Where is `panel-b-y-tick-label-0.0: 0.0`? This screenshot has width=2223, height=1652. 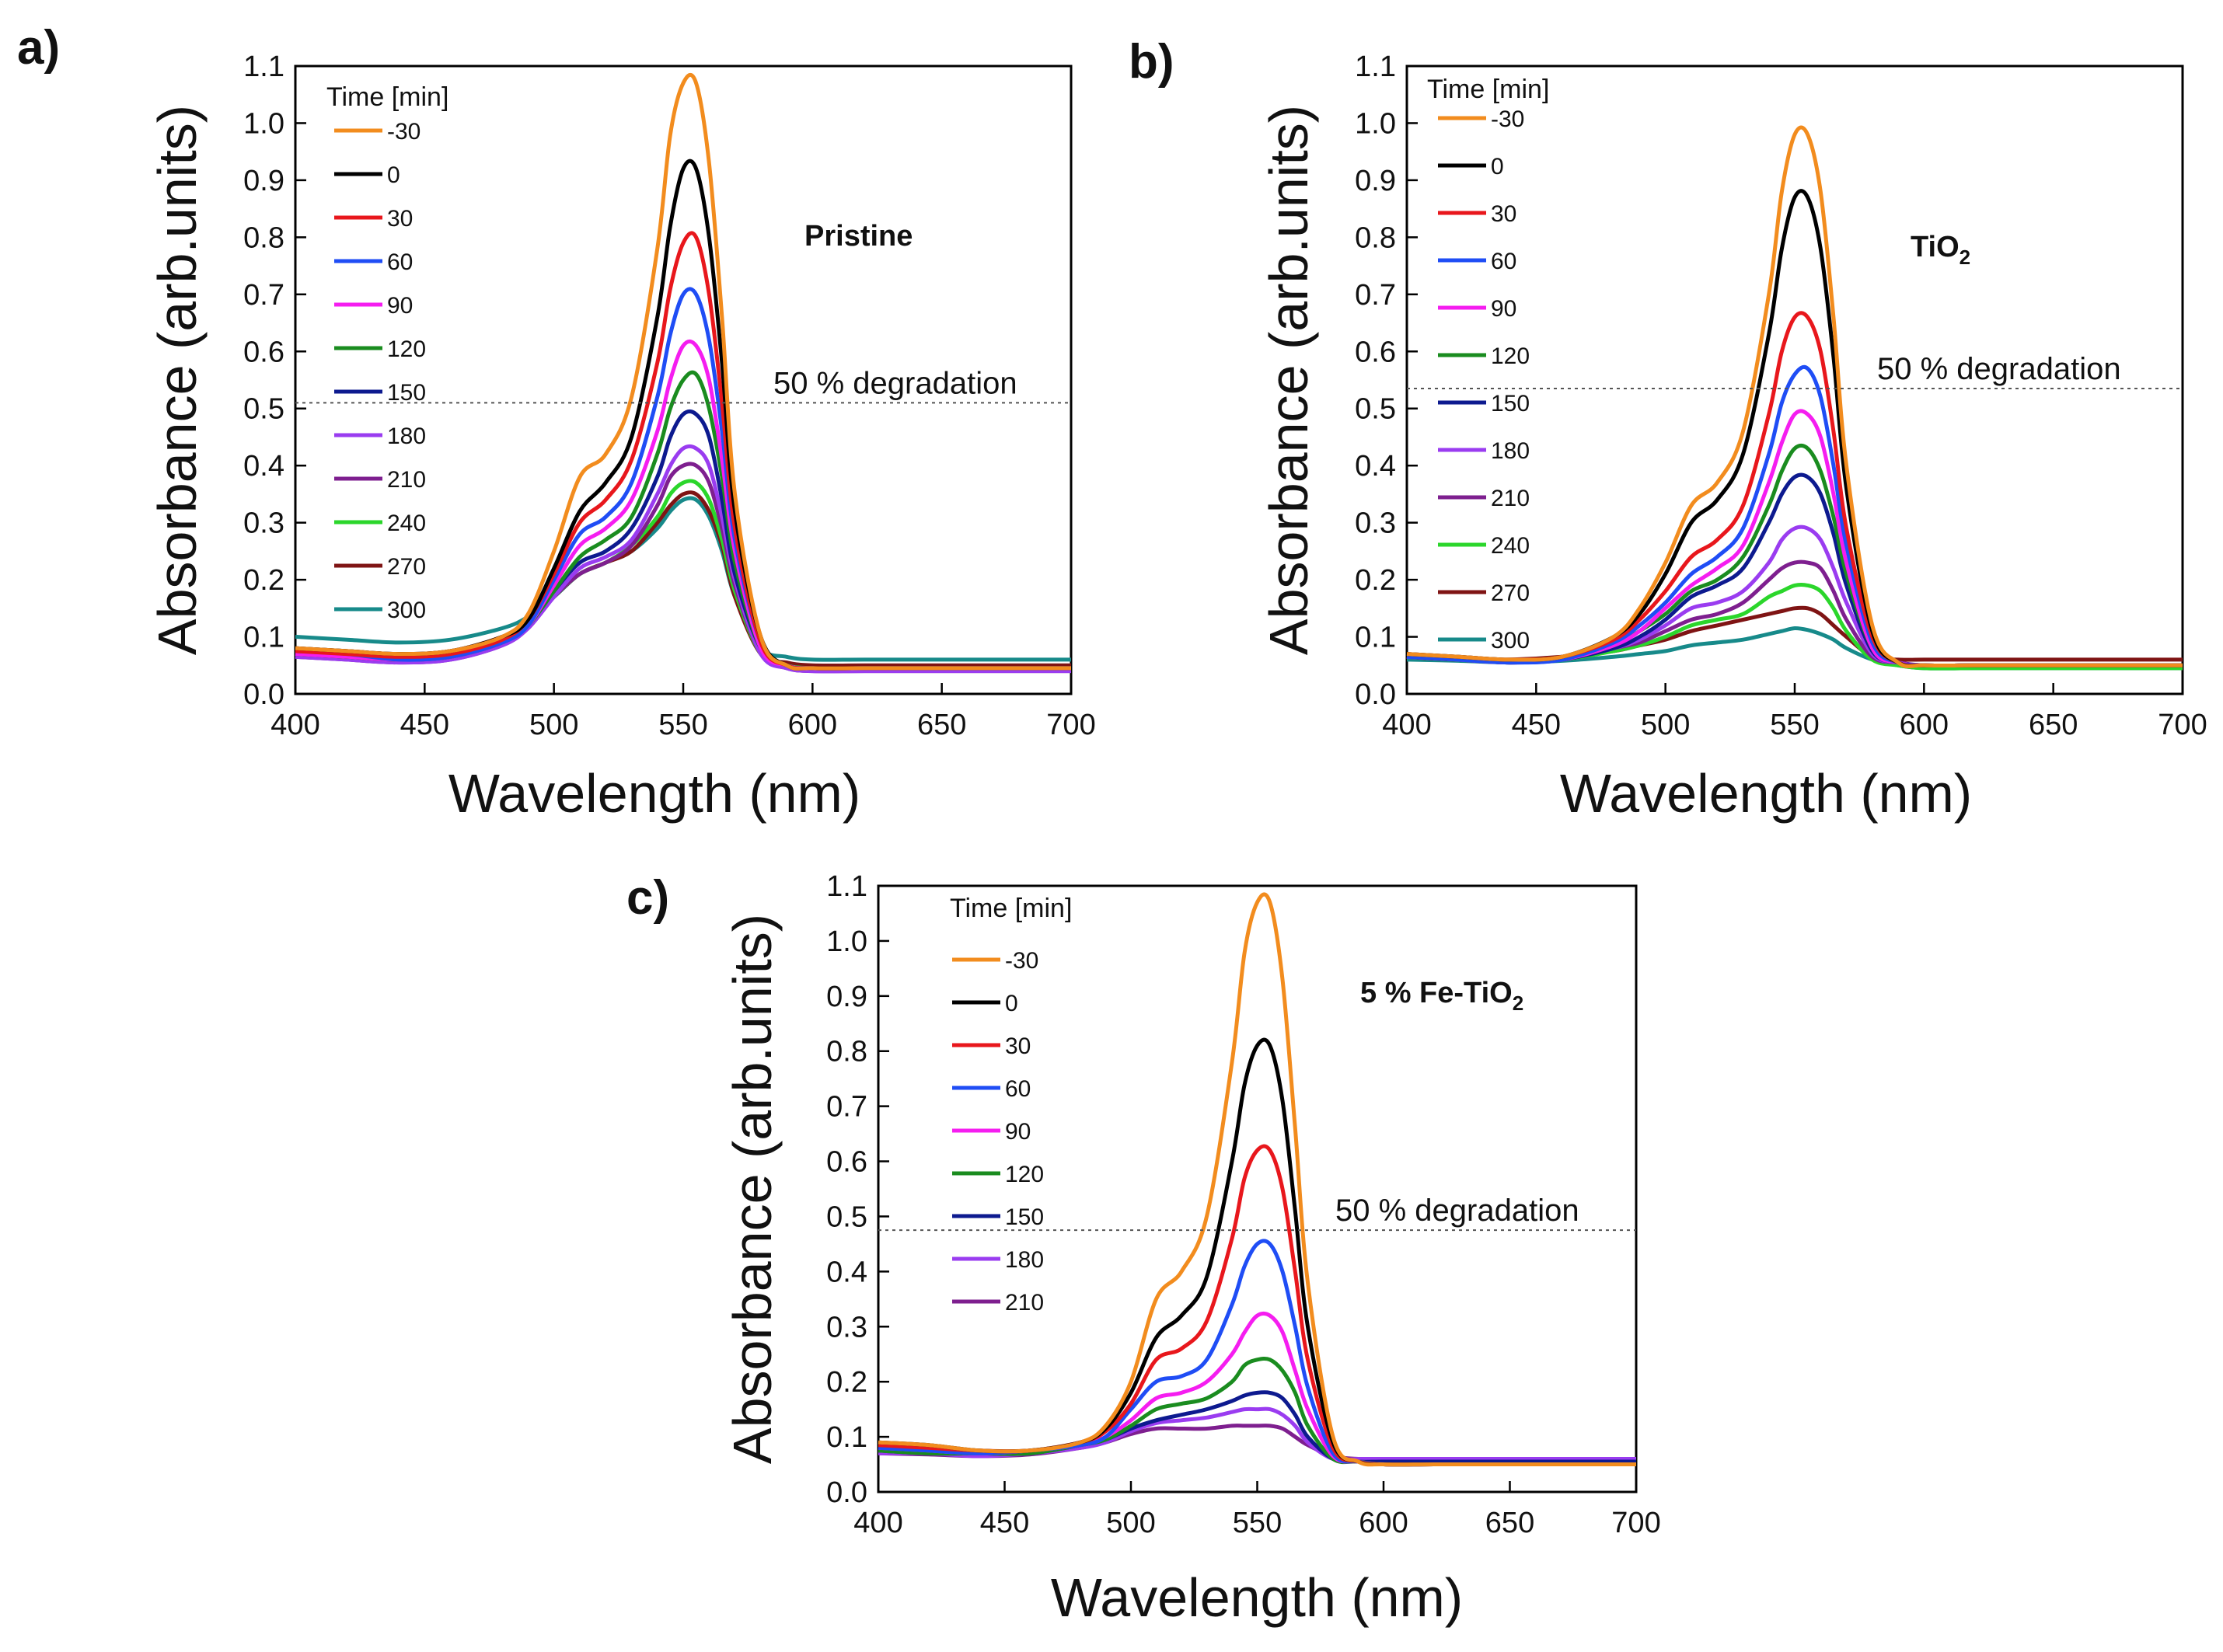 panel-b-y-tick-label-0.0: 0.0 is located at coordinates (1375, 694).